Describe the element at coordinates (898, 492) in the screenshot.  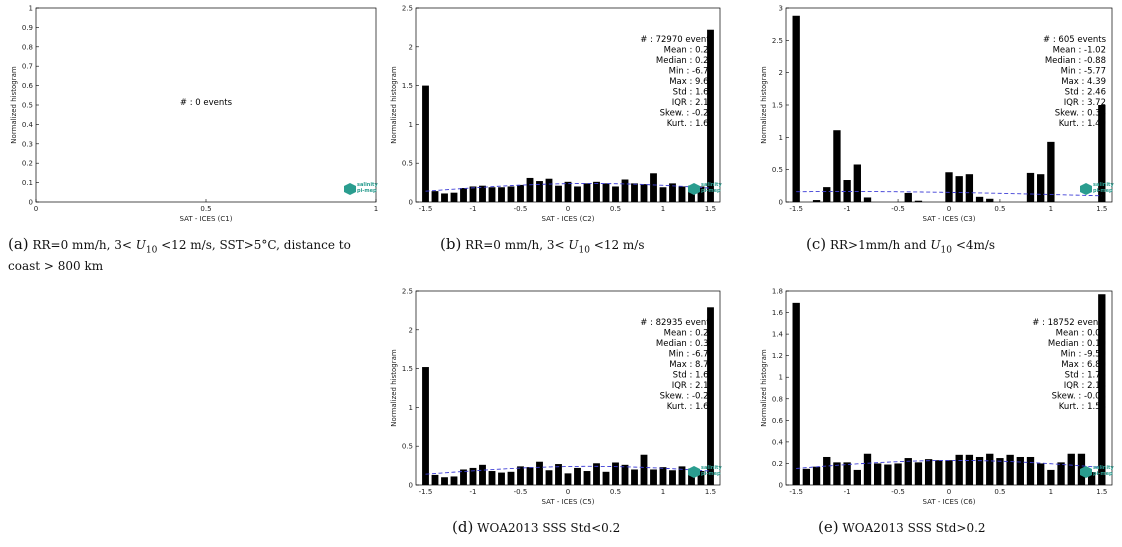
I see `x-tick-label: -0.5` at that location.